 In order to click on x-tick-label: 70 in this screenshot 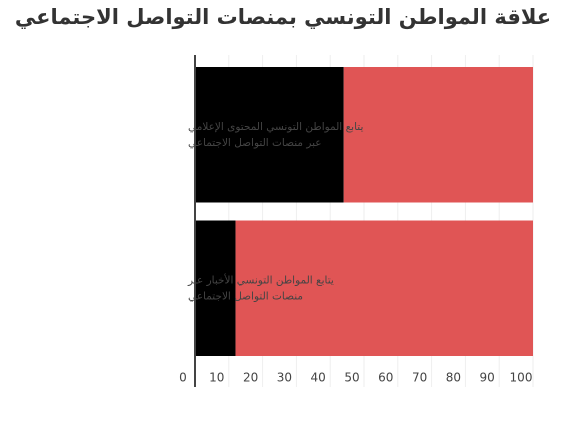, I will do `click(419, 378)`.